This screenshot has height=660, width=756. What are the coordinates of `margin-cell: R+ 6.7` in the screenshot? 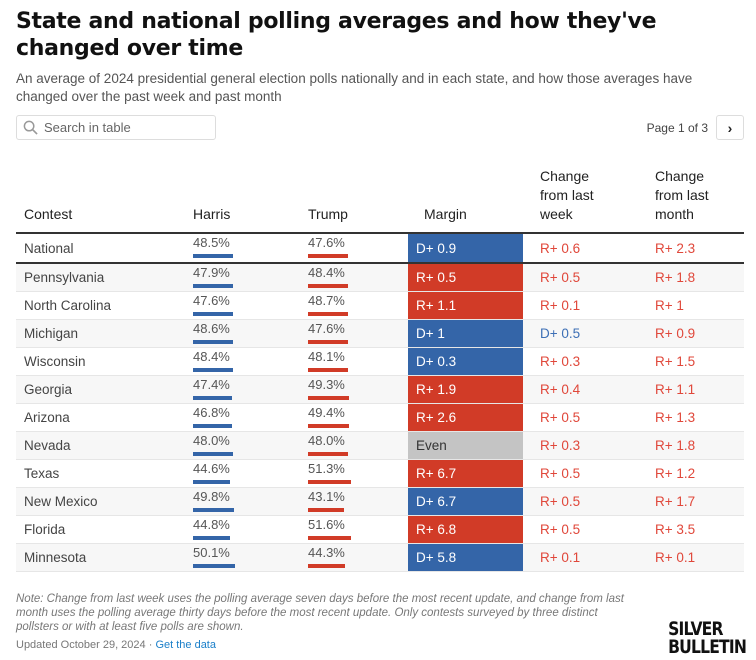 It's located at (465, 473).